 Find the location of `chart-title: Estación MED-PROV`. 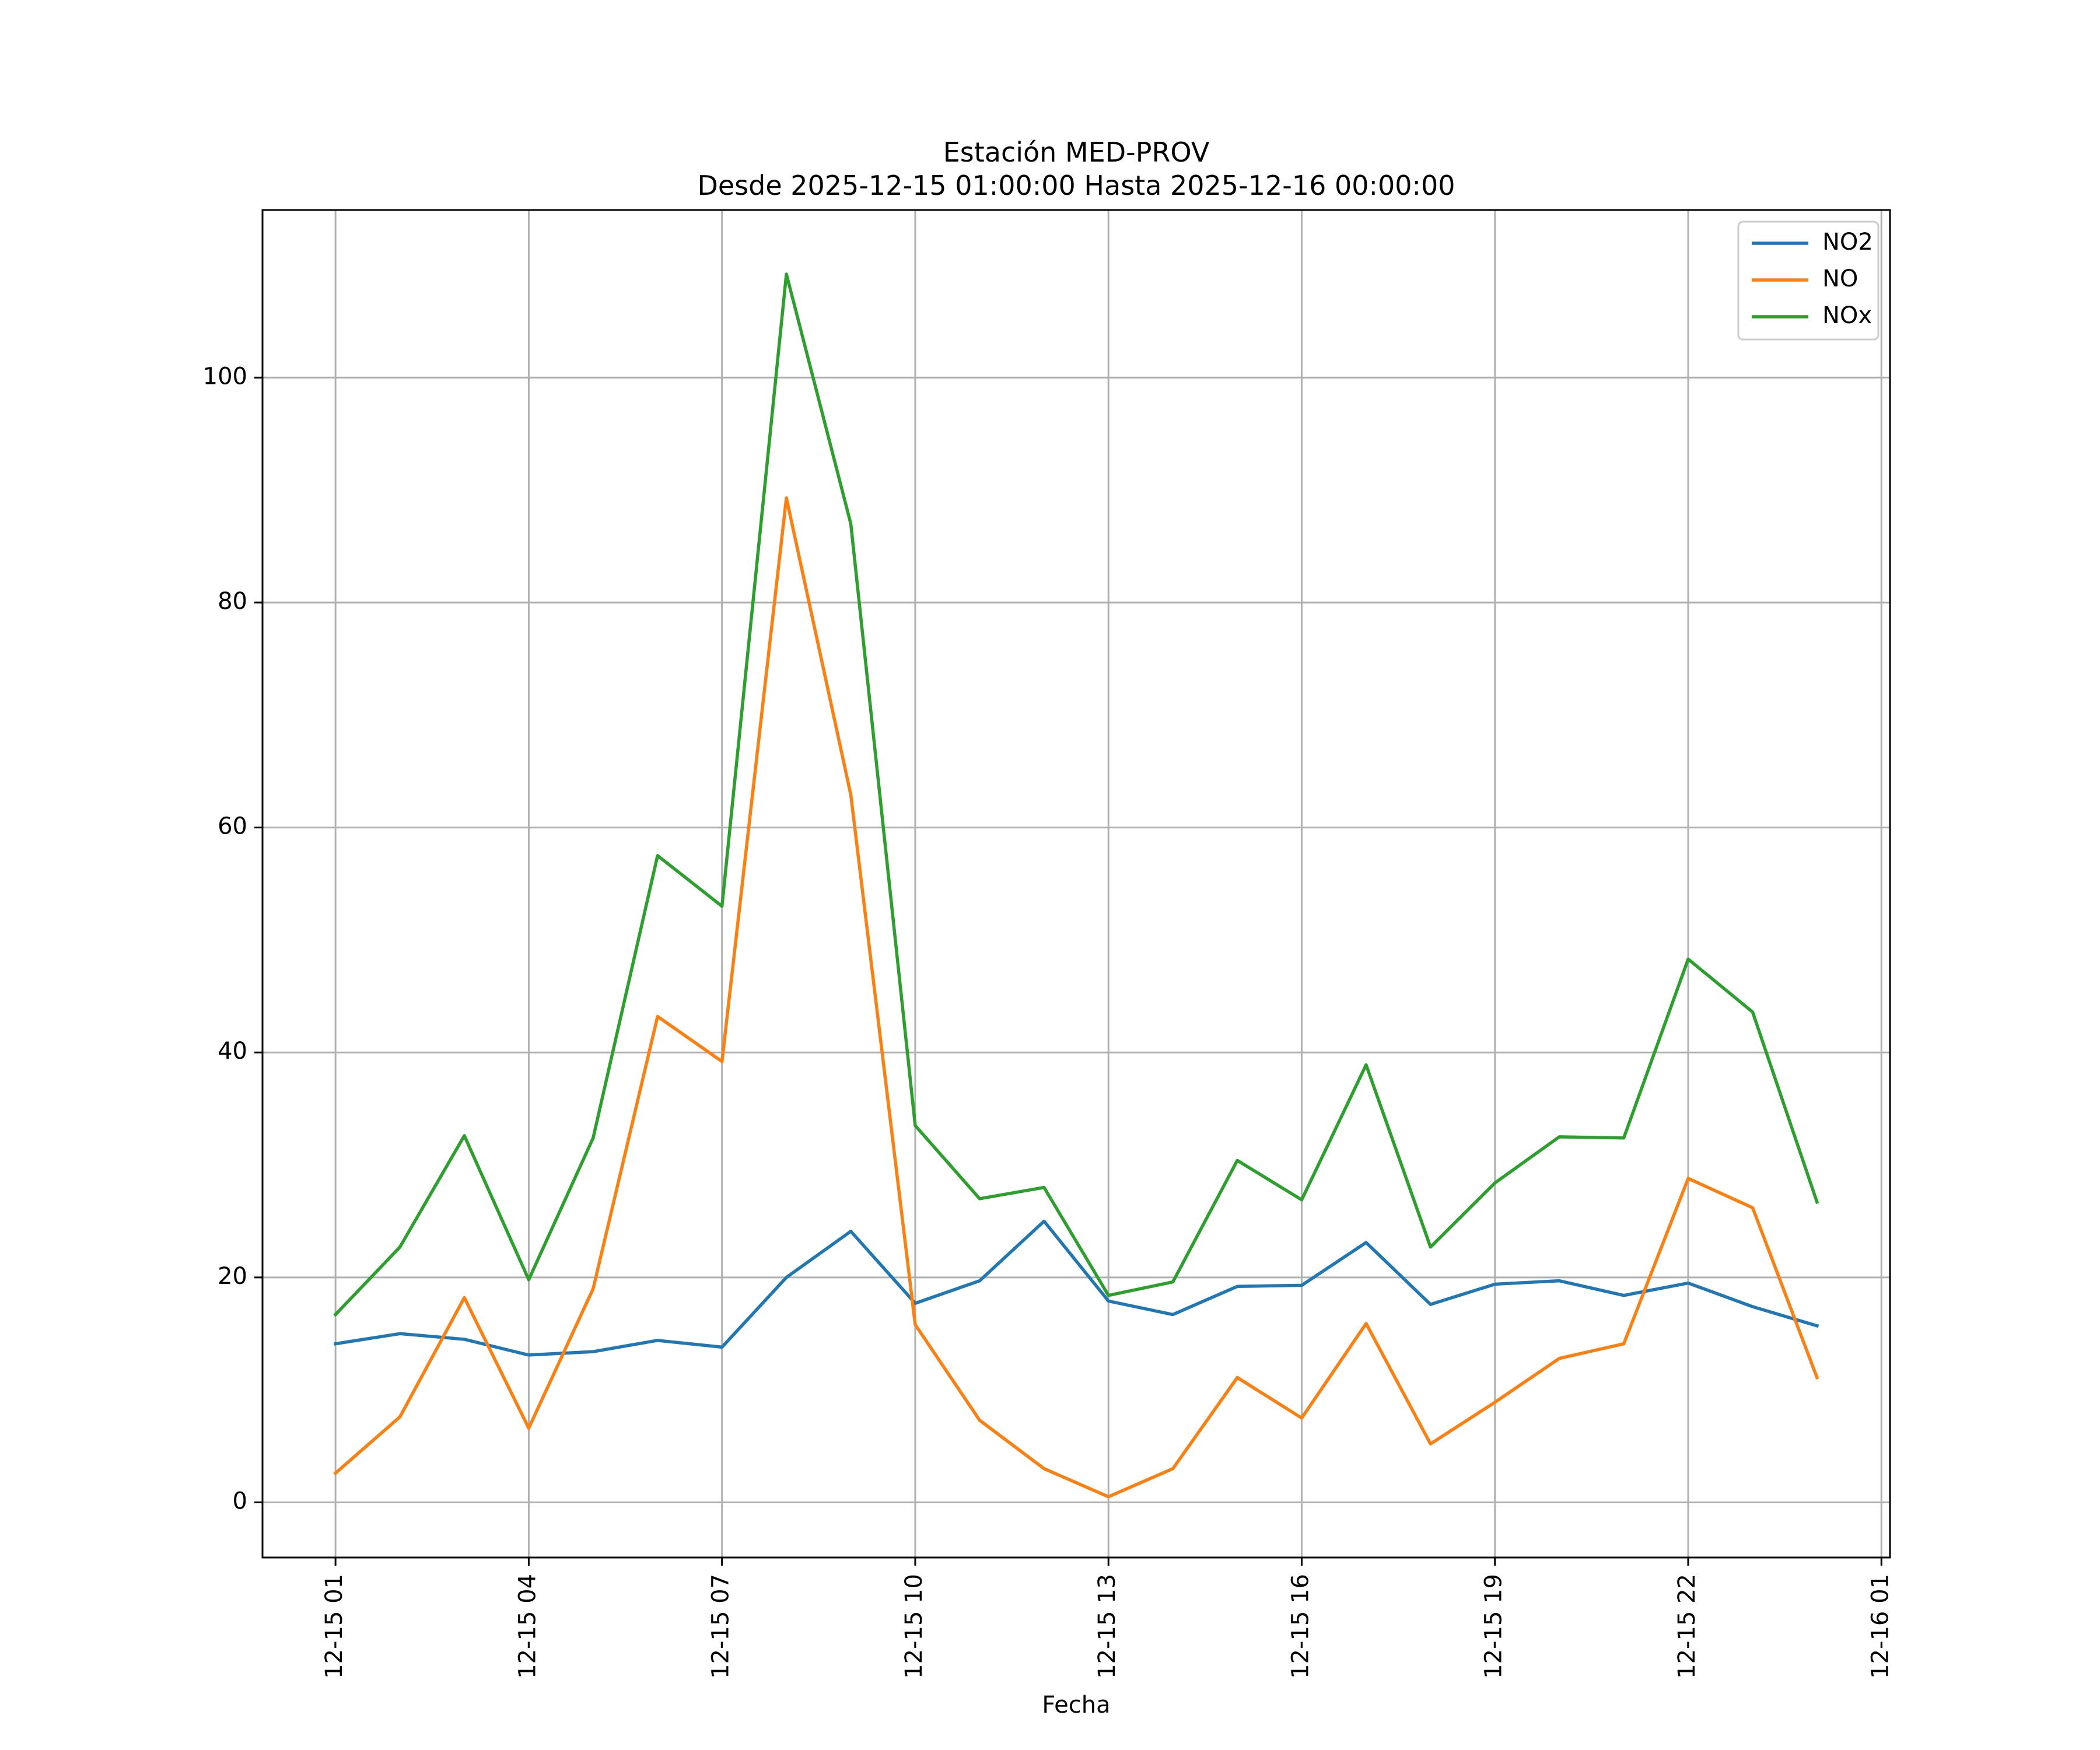

chart-title: Estación MED-PROV is located at coordinates (1076, 152).